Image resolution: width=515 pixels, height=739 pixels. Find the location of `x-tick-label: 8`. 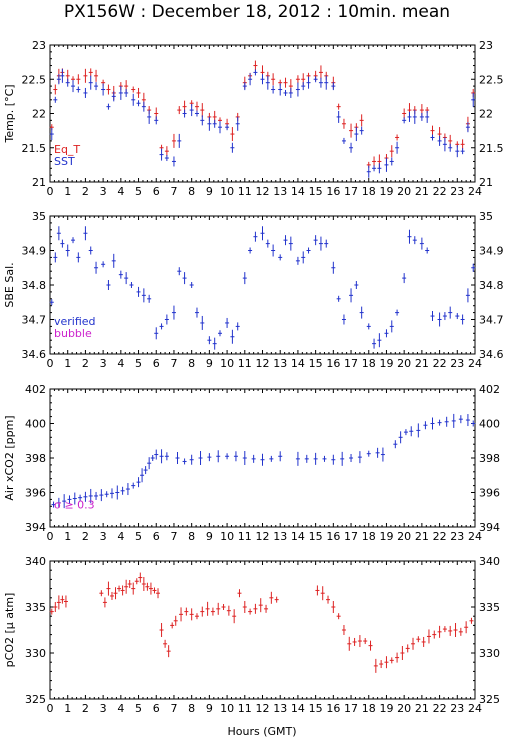

x-tick-label: 8 is located at coordinates (191, 708).